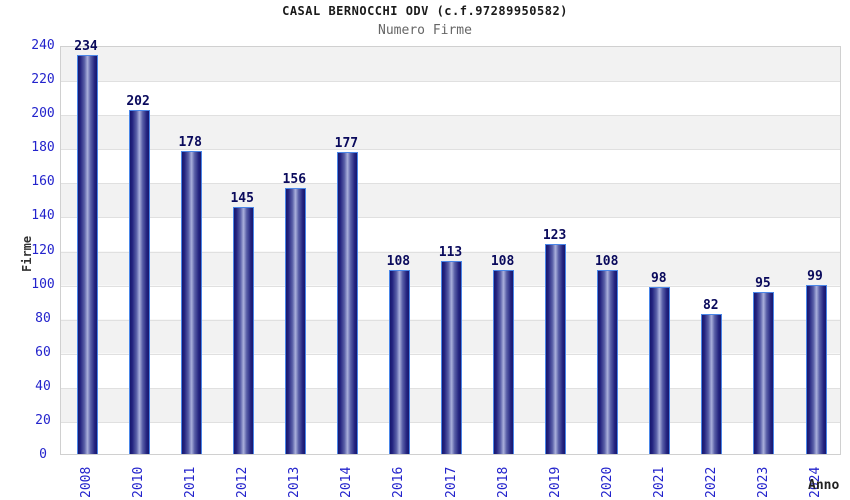  Describe the element at coordinates (87, 254) in the screenshot. I see `bar-2008` at that location.